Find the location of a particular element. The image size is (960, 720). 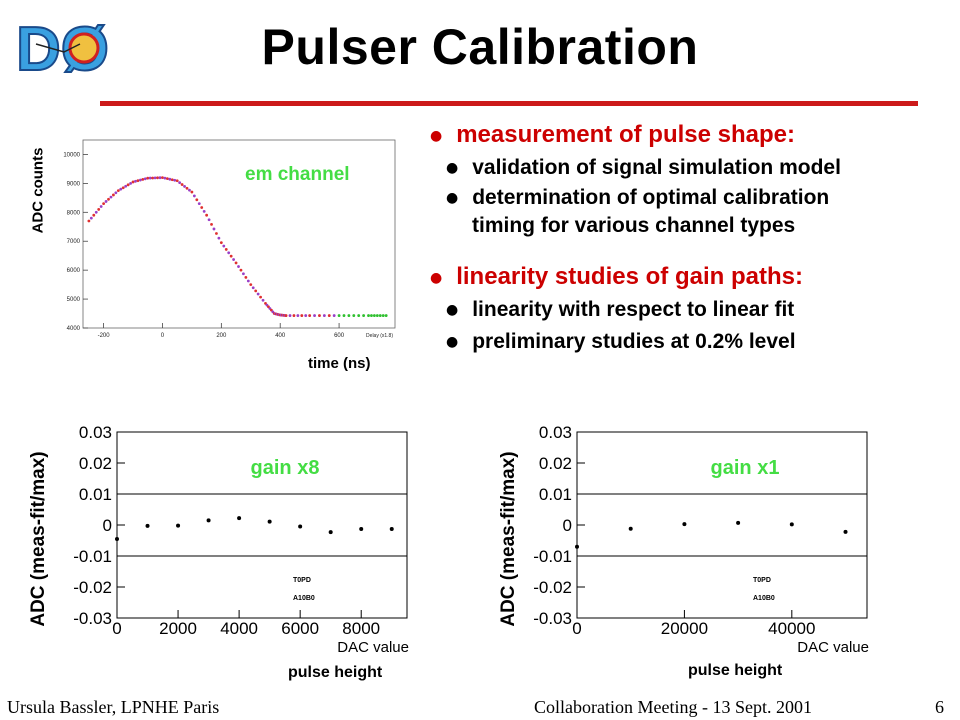

lin-xtick-label: 20000 is located at coordinates (684, 628).